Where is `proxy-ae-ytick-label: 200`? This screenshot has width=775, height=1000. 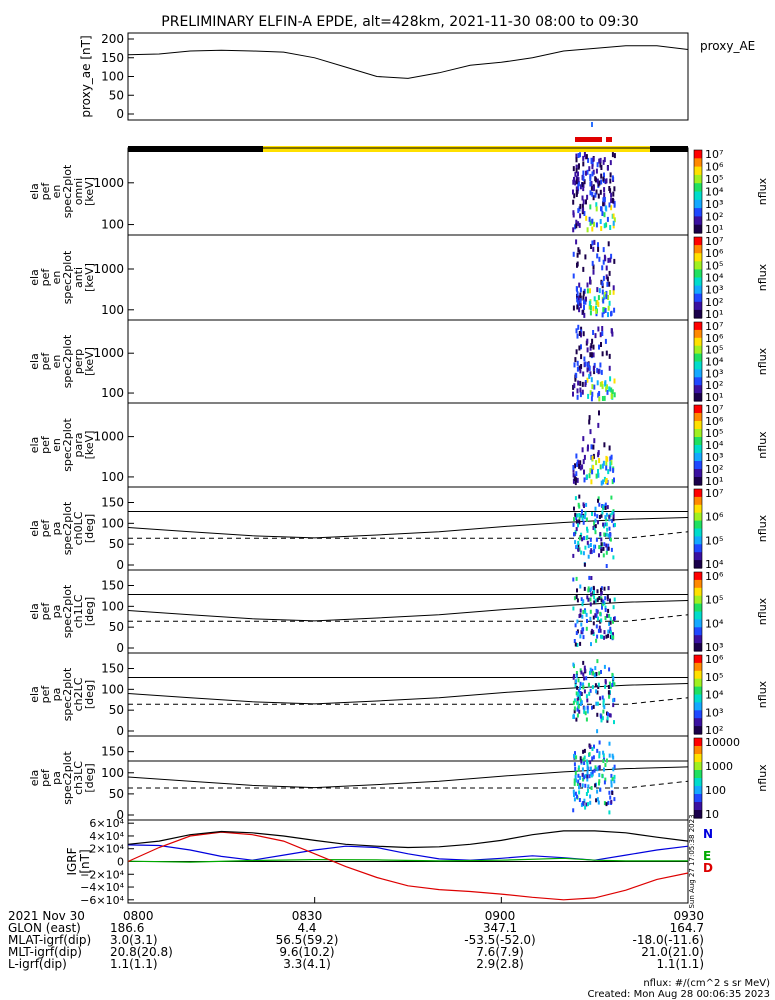
proxy-ae-ytick-label: 200 is located at coordinates (112, 39).